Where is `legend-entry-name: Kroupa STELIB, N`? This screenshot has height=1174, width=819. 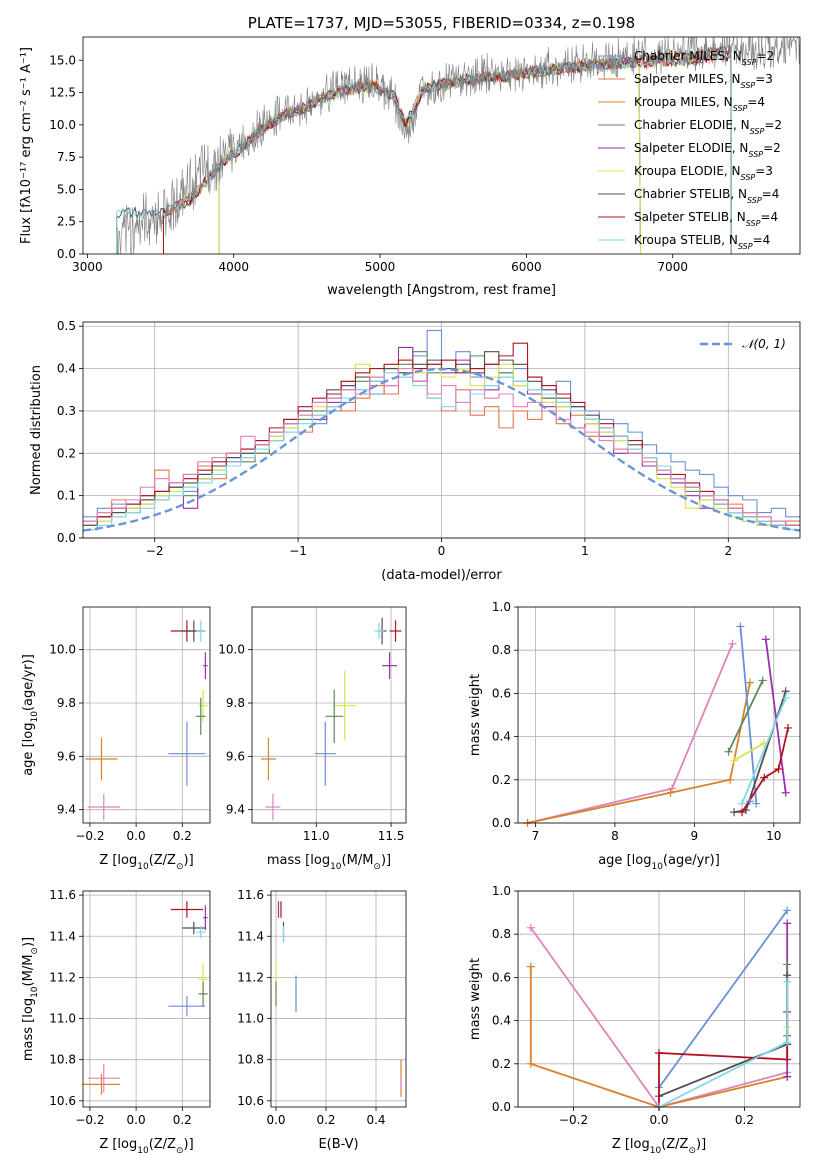 legend-entry-name: Kroupa STELIB, N is located at coordinates (686, 240).